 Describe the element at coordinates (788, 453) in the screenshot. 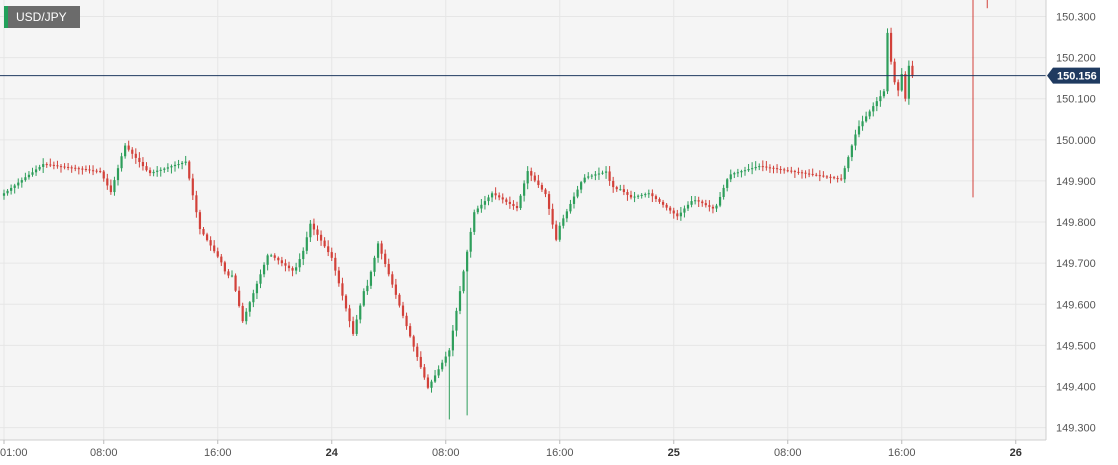

I see `x-tick-label: 08:00` at that location.